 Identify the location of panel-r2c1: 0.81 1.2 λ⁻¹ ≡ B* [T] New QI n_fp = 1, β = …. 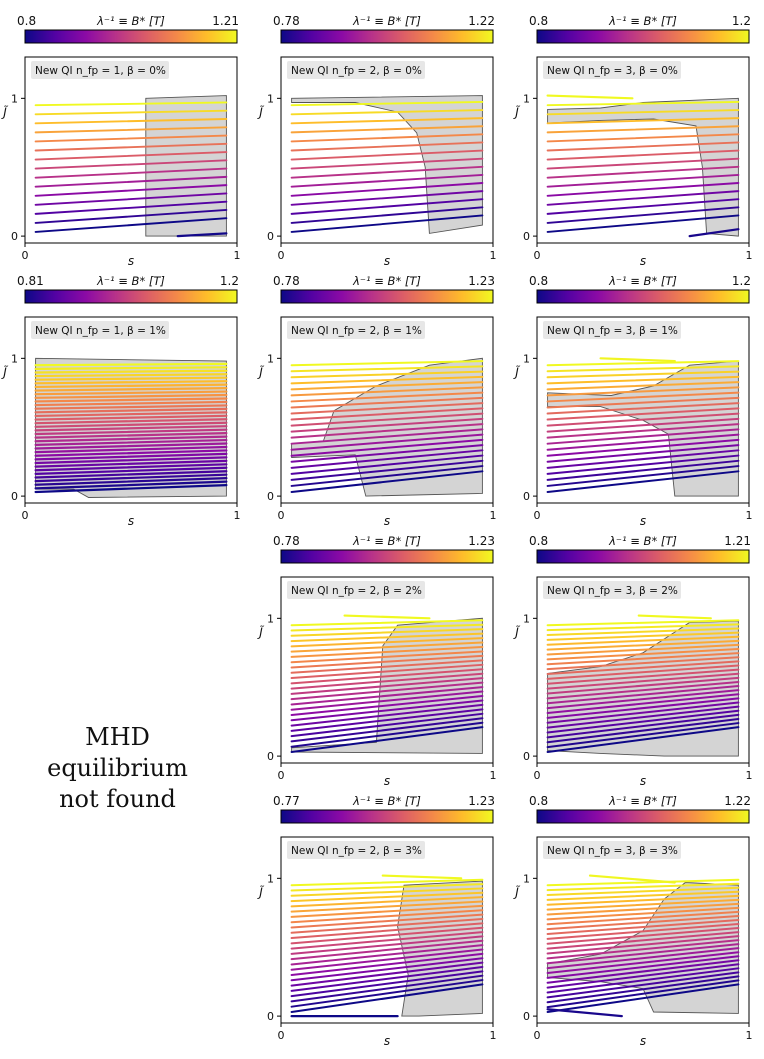
(120, 401).